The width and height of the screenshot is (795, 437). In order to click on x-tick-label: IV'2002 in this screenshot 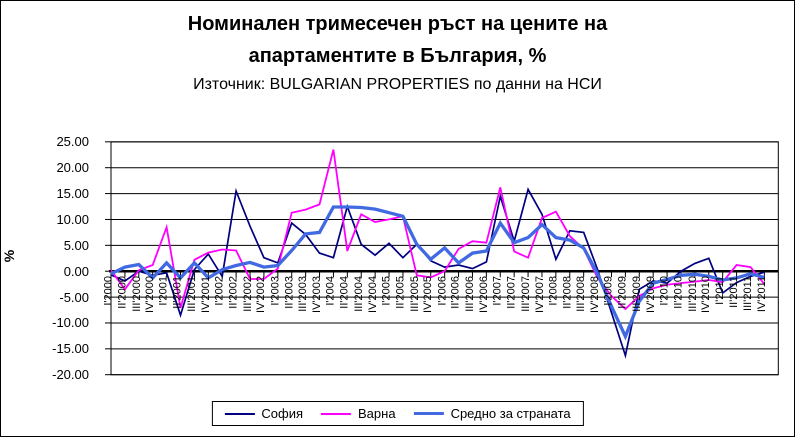, I will do `click(261, 294)`.